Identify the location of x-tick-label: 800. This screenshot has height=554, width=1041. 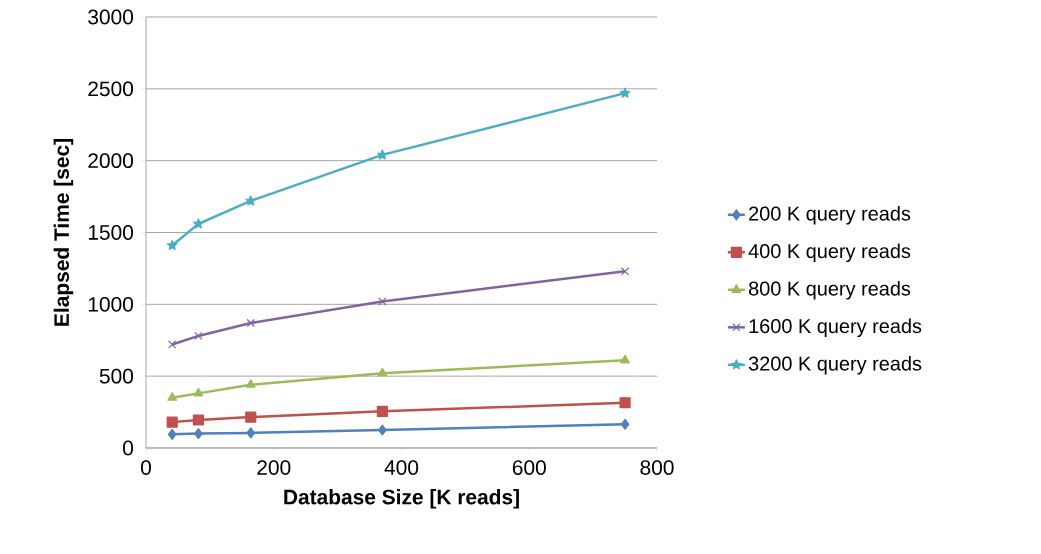
(657, 467).